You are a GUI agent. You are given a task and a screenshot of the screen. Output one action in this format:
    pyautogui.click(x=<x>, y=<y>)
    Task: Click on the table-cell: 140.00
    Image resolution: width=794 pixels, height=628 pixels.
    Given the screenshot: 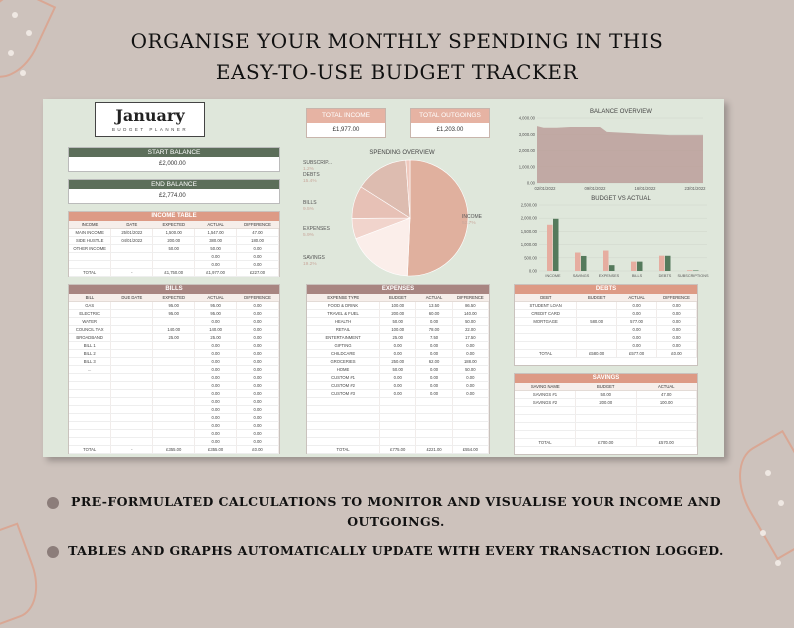 What is the action you would take?
    pyautogui.click(x=174, y=329)
    